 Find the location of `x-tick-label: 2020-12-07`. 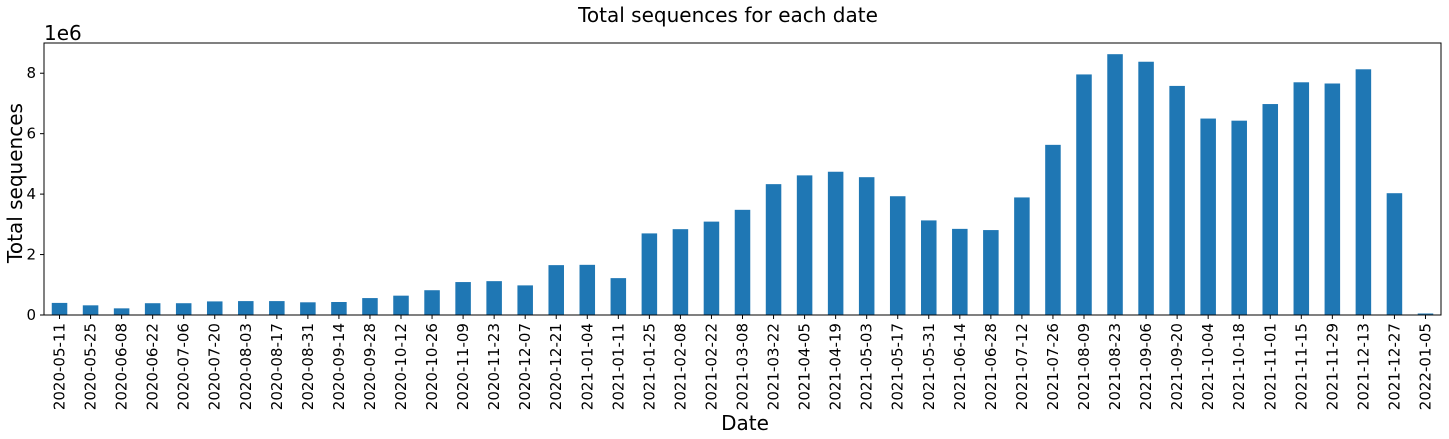

x-tick-label: 2020-12-07 is located at coordinates (525, 366).